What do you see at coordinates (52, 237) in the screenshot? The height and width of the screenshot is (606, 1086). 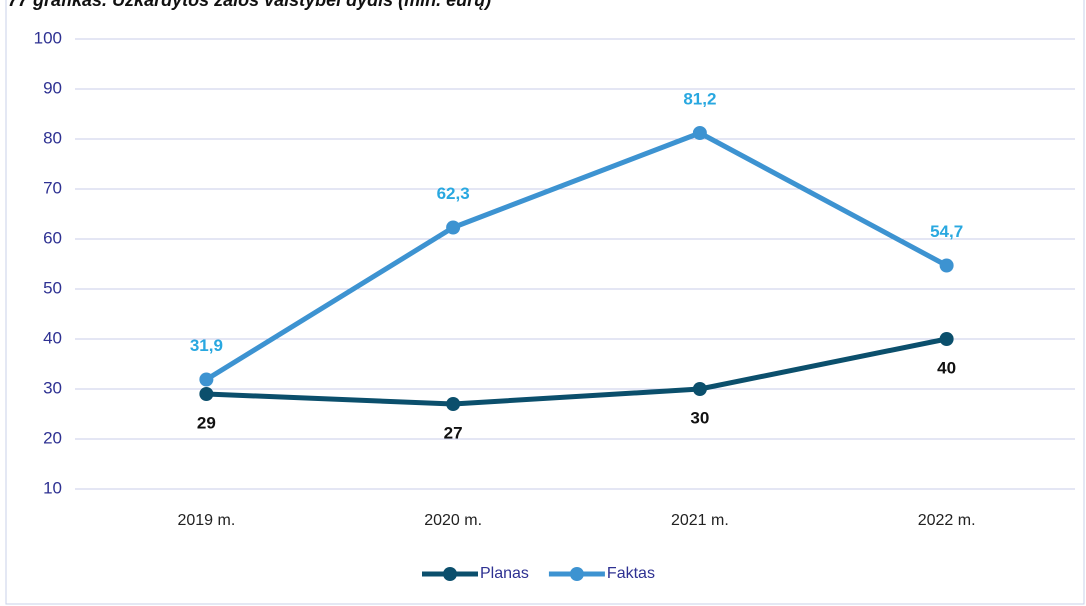 I see `y-tick-label: 60` at bounding box center [52, 237].